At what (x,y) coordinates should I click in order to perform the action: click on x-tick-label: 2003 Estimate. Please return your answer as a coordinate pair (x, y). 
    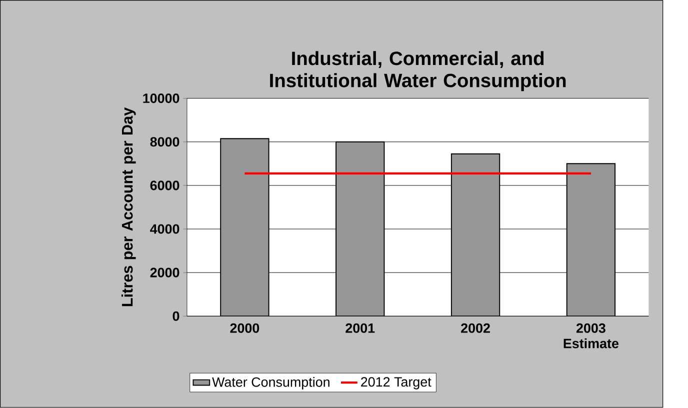
    Looking at the image, I should click on (591, 336).